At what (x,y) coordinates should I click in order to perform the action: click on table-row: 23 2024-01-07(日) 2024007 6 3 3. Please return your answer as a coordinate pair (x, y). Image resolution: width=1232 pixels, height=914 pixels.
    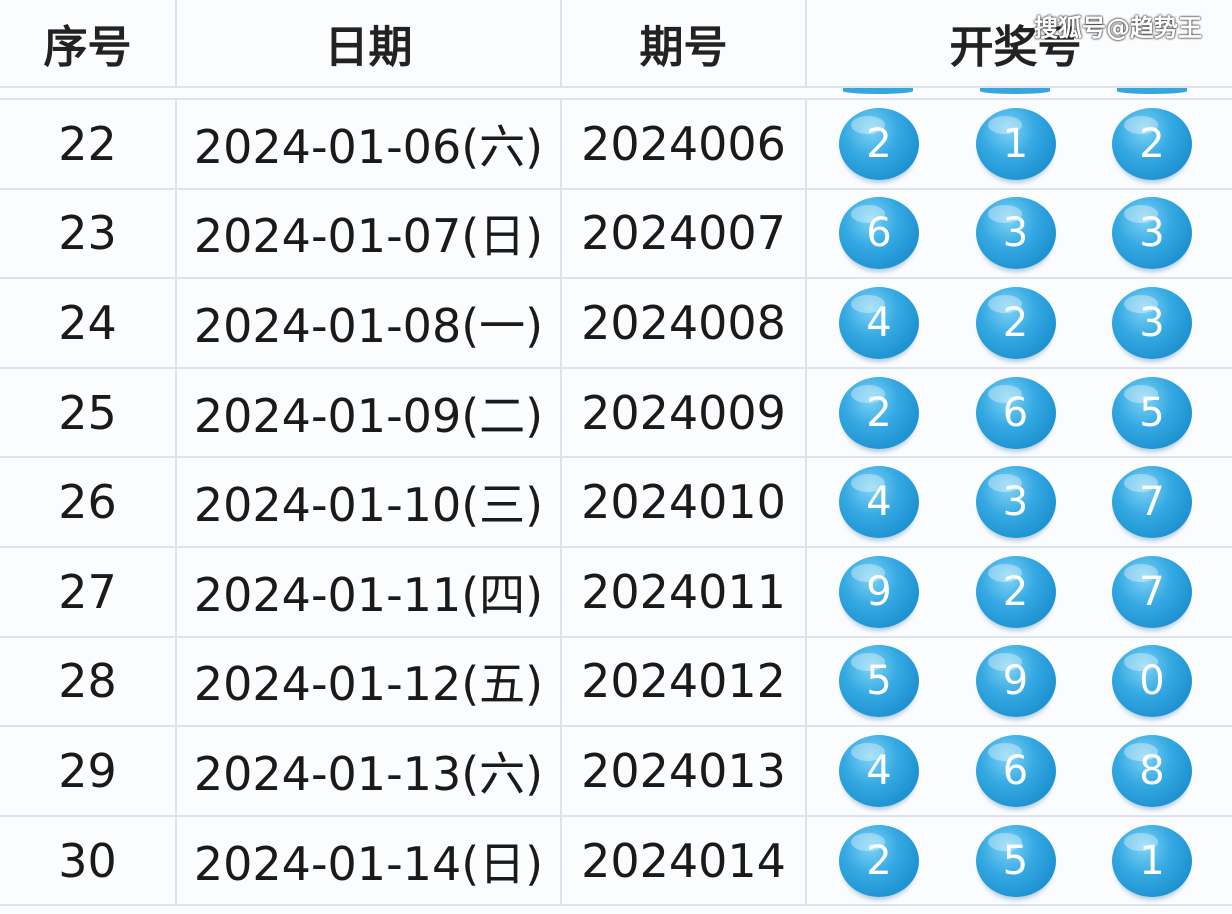
    Looking at the image, I should click on (616, 234).